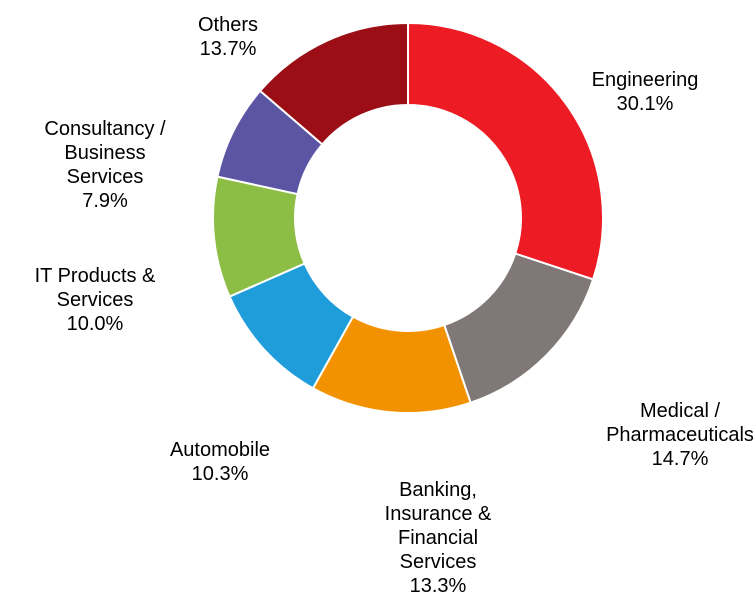 The width and height of the screenshot is (755, 599). What do you see at coordinates (228, 49) in the screenshot?
I see `value-label: 13.7%` at bounding box center [228, 49].